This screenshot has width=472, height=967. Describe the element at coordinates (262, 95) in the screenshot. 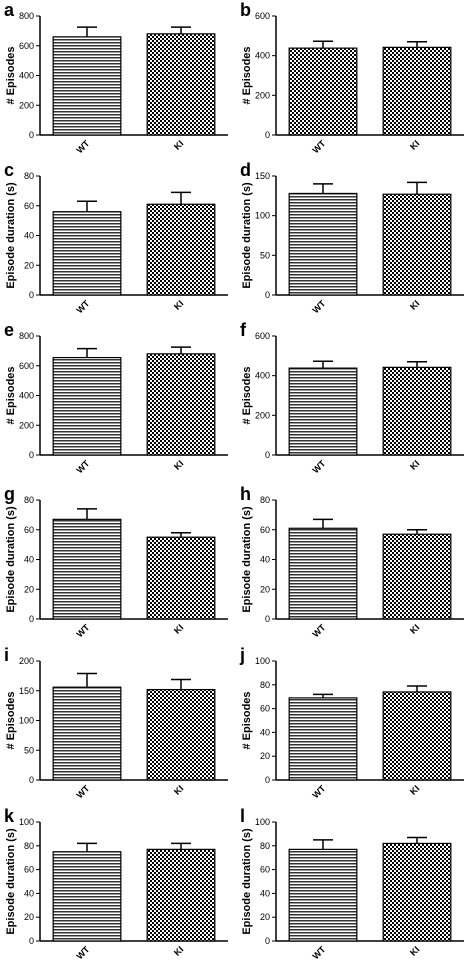

I see `y-tick-label: 200` at that location.